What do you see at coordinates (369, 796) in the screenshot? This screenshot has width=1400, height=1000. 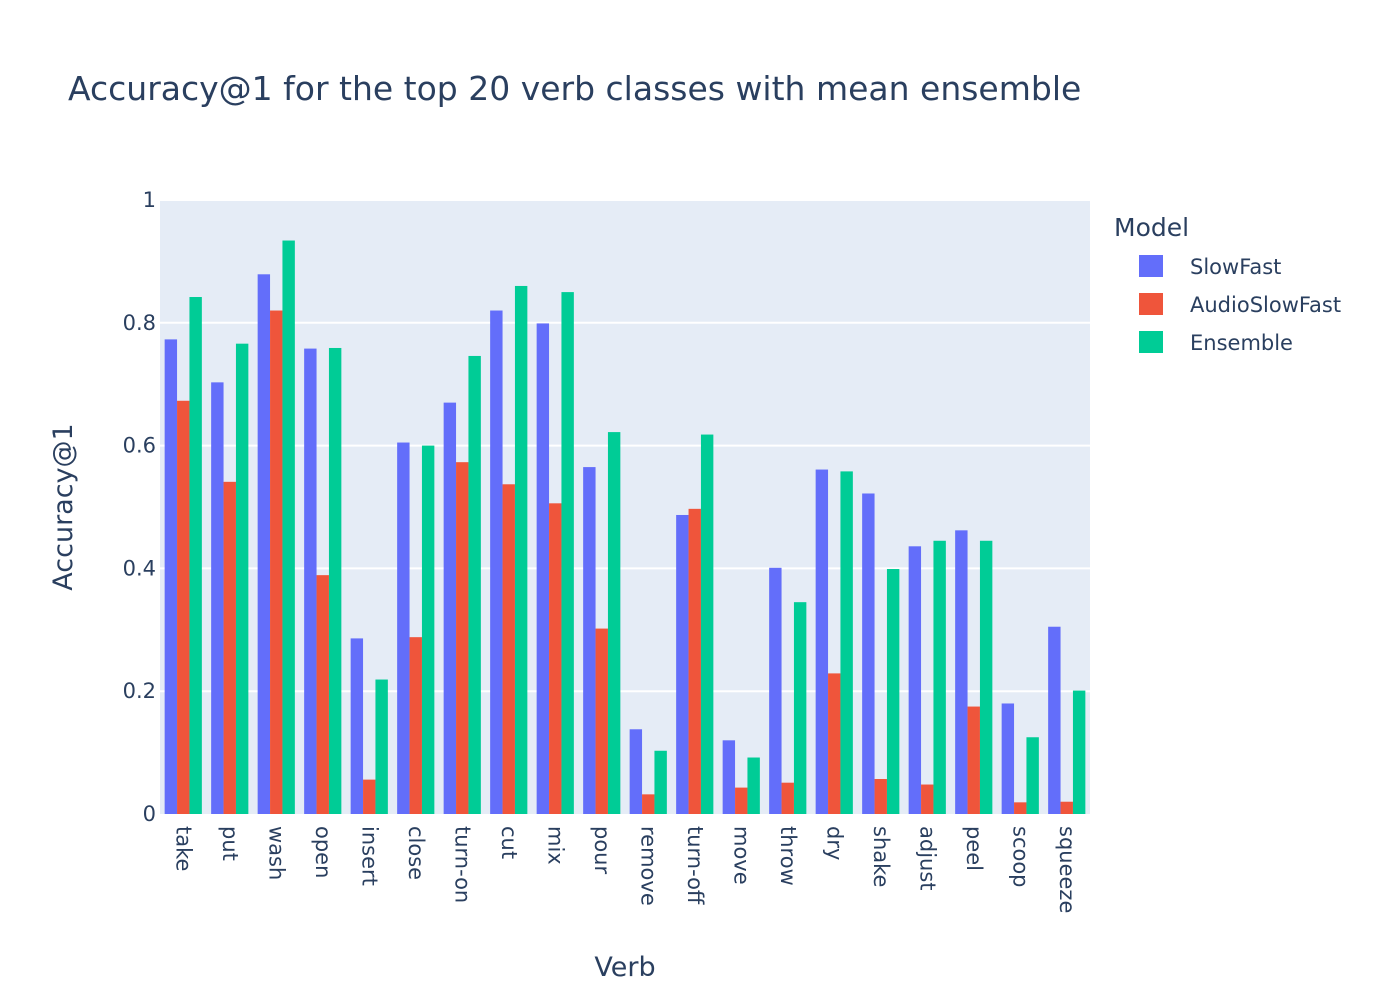 I see `bar-audioslowfast-insert` at bounding box center [369, 796].